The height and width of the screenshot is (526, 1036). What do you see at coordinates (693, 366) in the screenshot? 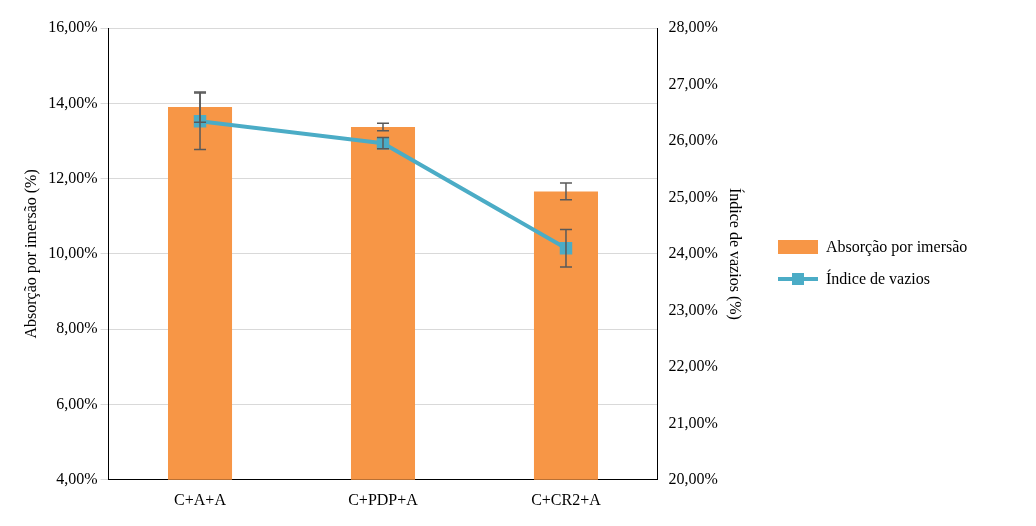
I see `y2-tick-label: 22,00%` at bounding box center [693, 366].